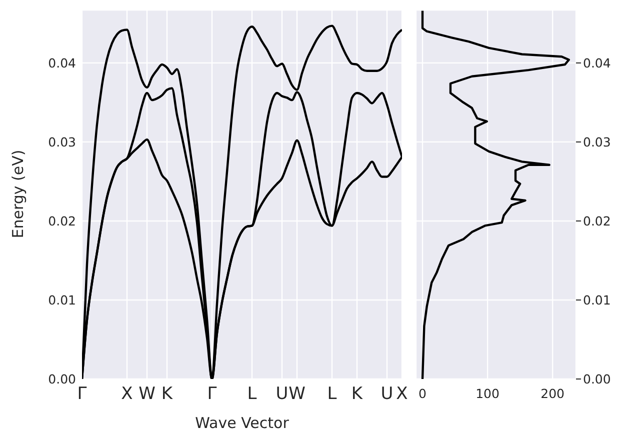 The width and height of the screenshot is (633, 445). I want to click on y-axis-title: Energy (eV), so click(18, 194).